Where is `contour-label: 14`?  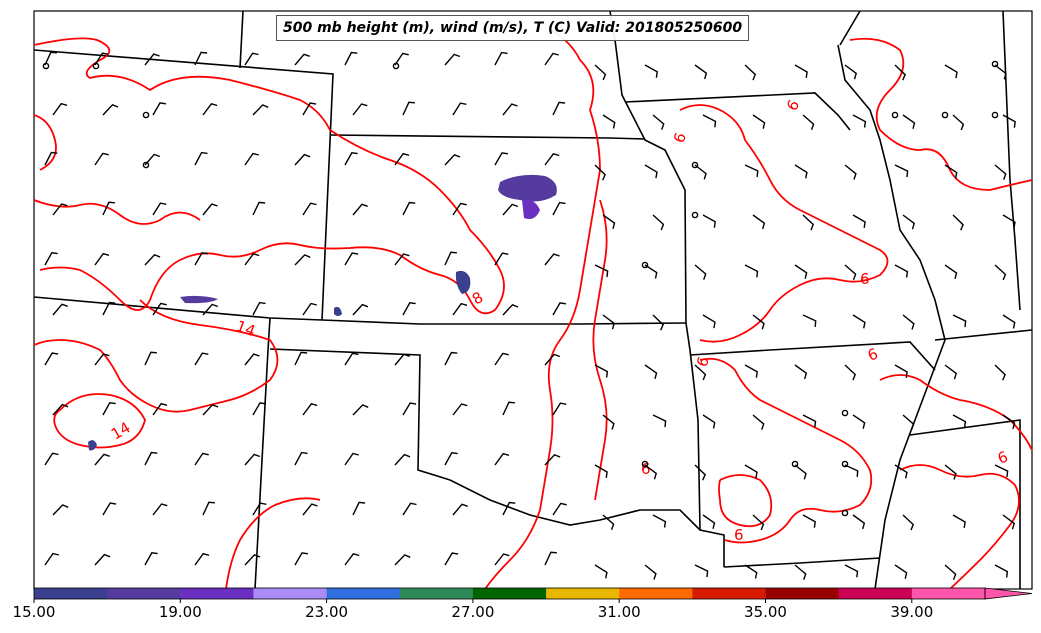
contour-label: 14 is located at coordinates (246, 328).